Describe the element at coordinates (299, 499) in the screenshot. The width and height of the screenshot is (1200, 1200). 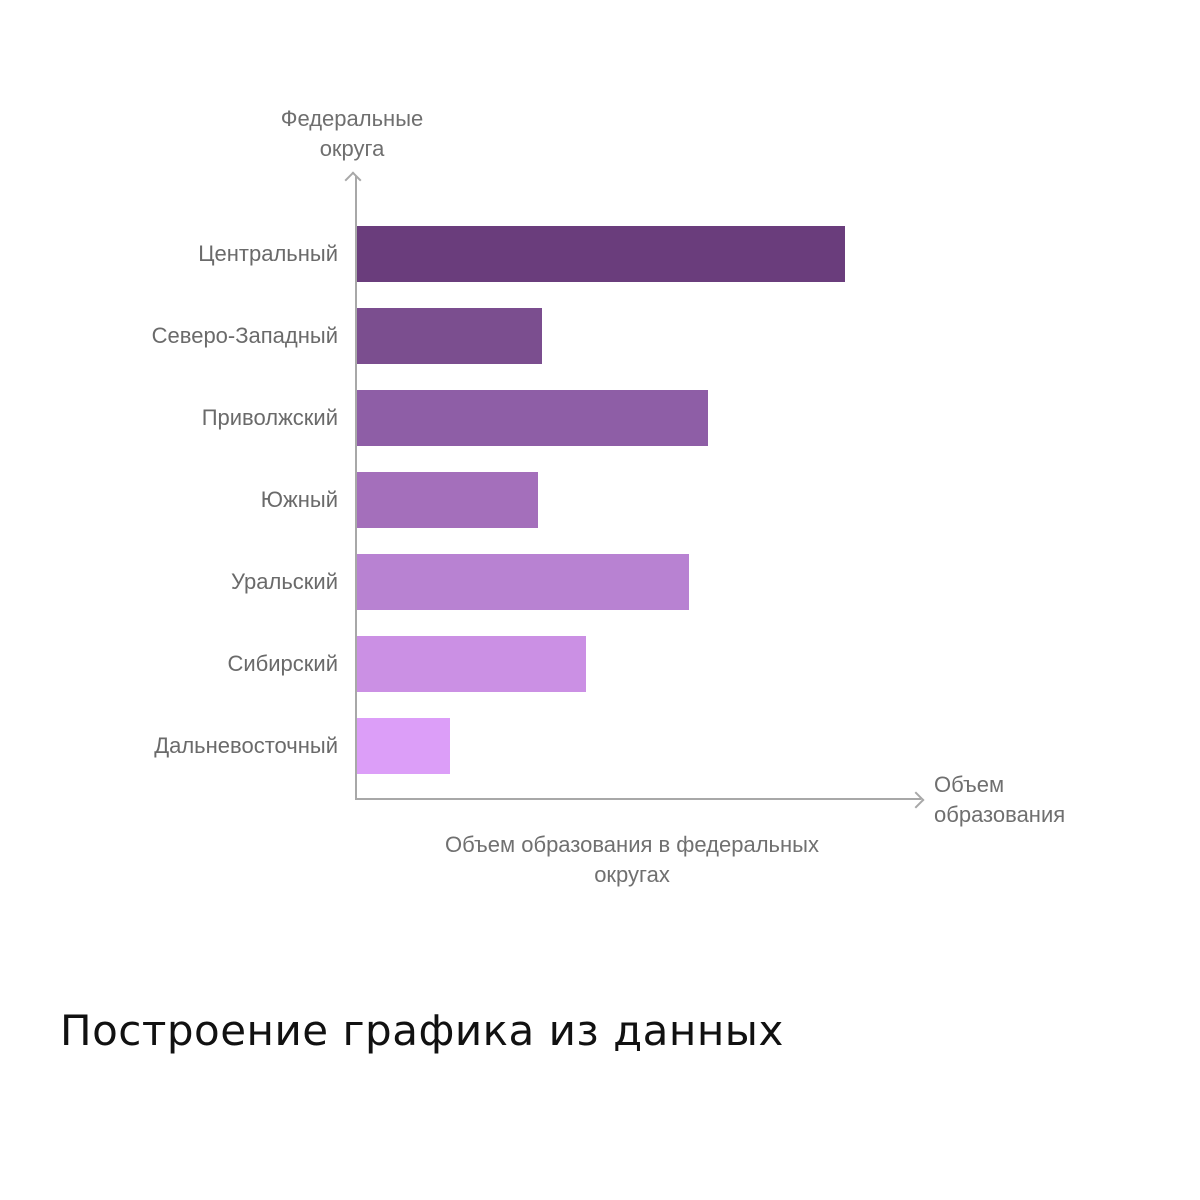
I see `category-label: Южный` at that location.